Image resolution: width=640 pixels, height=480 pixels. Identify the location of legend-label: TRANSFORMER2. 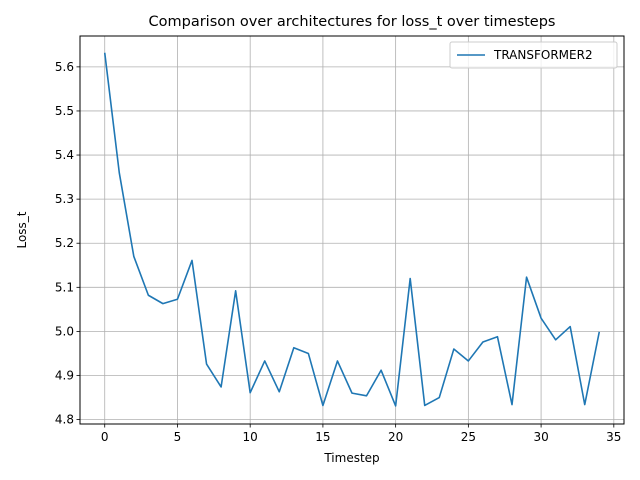
(543, 55).